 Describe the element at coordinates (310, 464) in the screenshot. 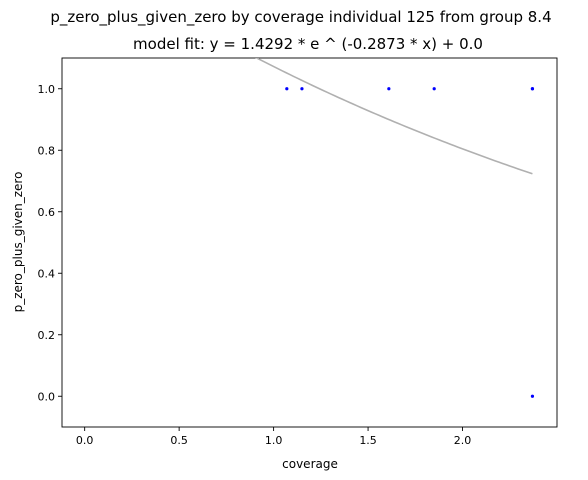

I see `x-axis-label: coverage` at that location.